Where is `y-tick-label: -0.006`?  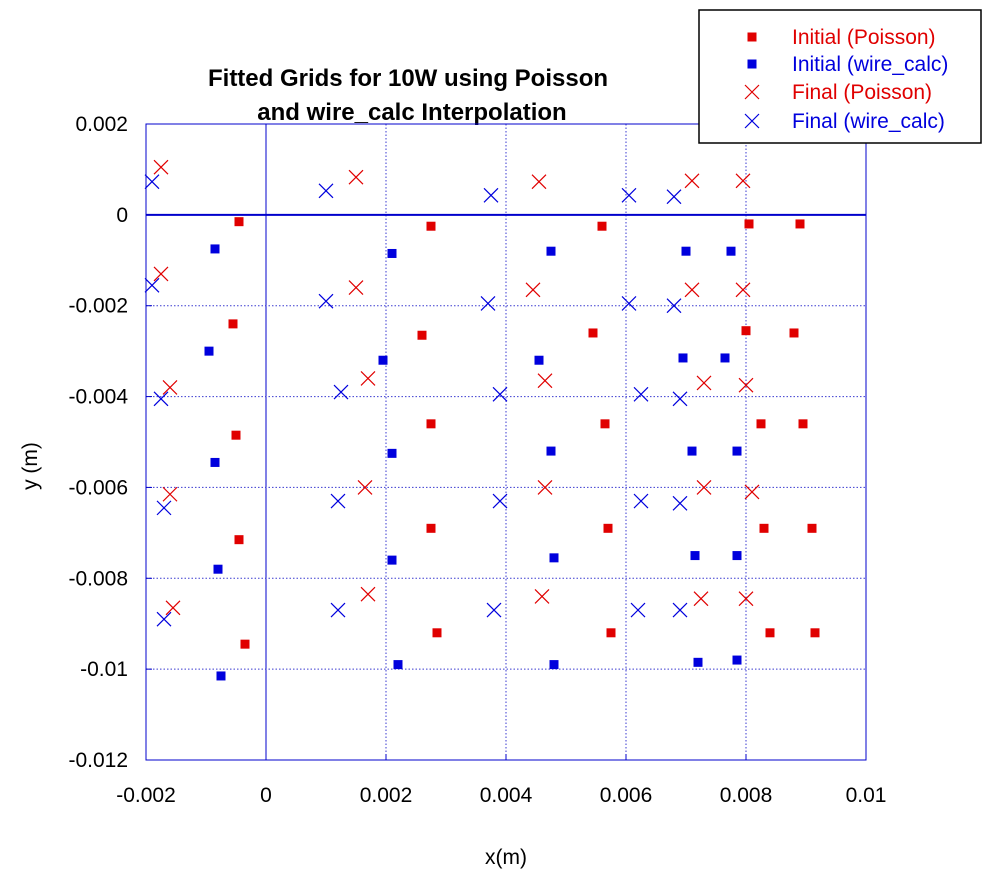 y-tick-label: -0.006 is located at coordinates (98, 487).